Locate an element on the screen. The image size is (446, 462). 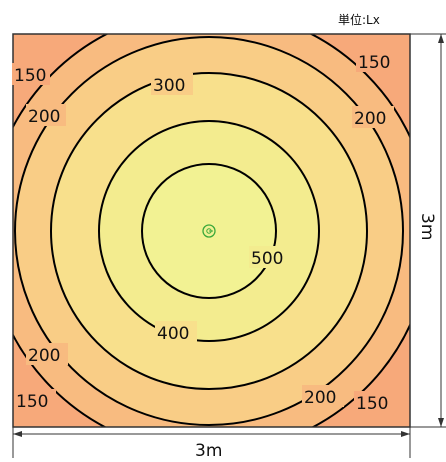
label-200-top-right: 200 is located at coordinates (370, 119).